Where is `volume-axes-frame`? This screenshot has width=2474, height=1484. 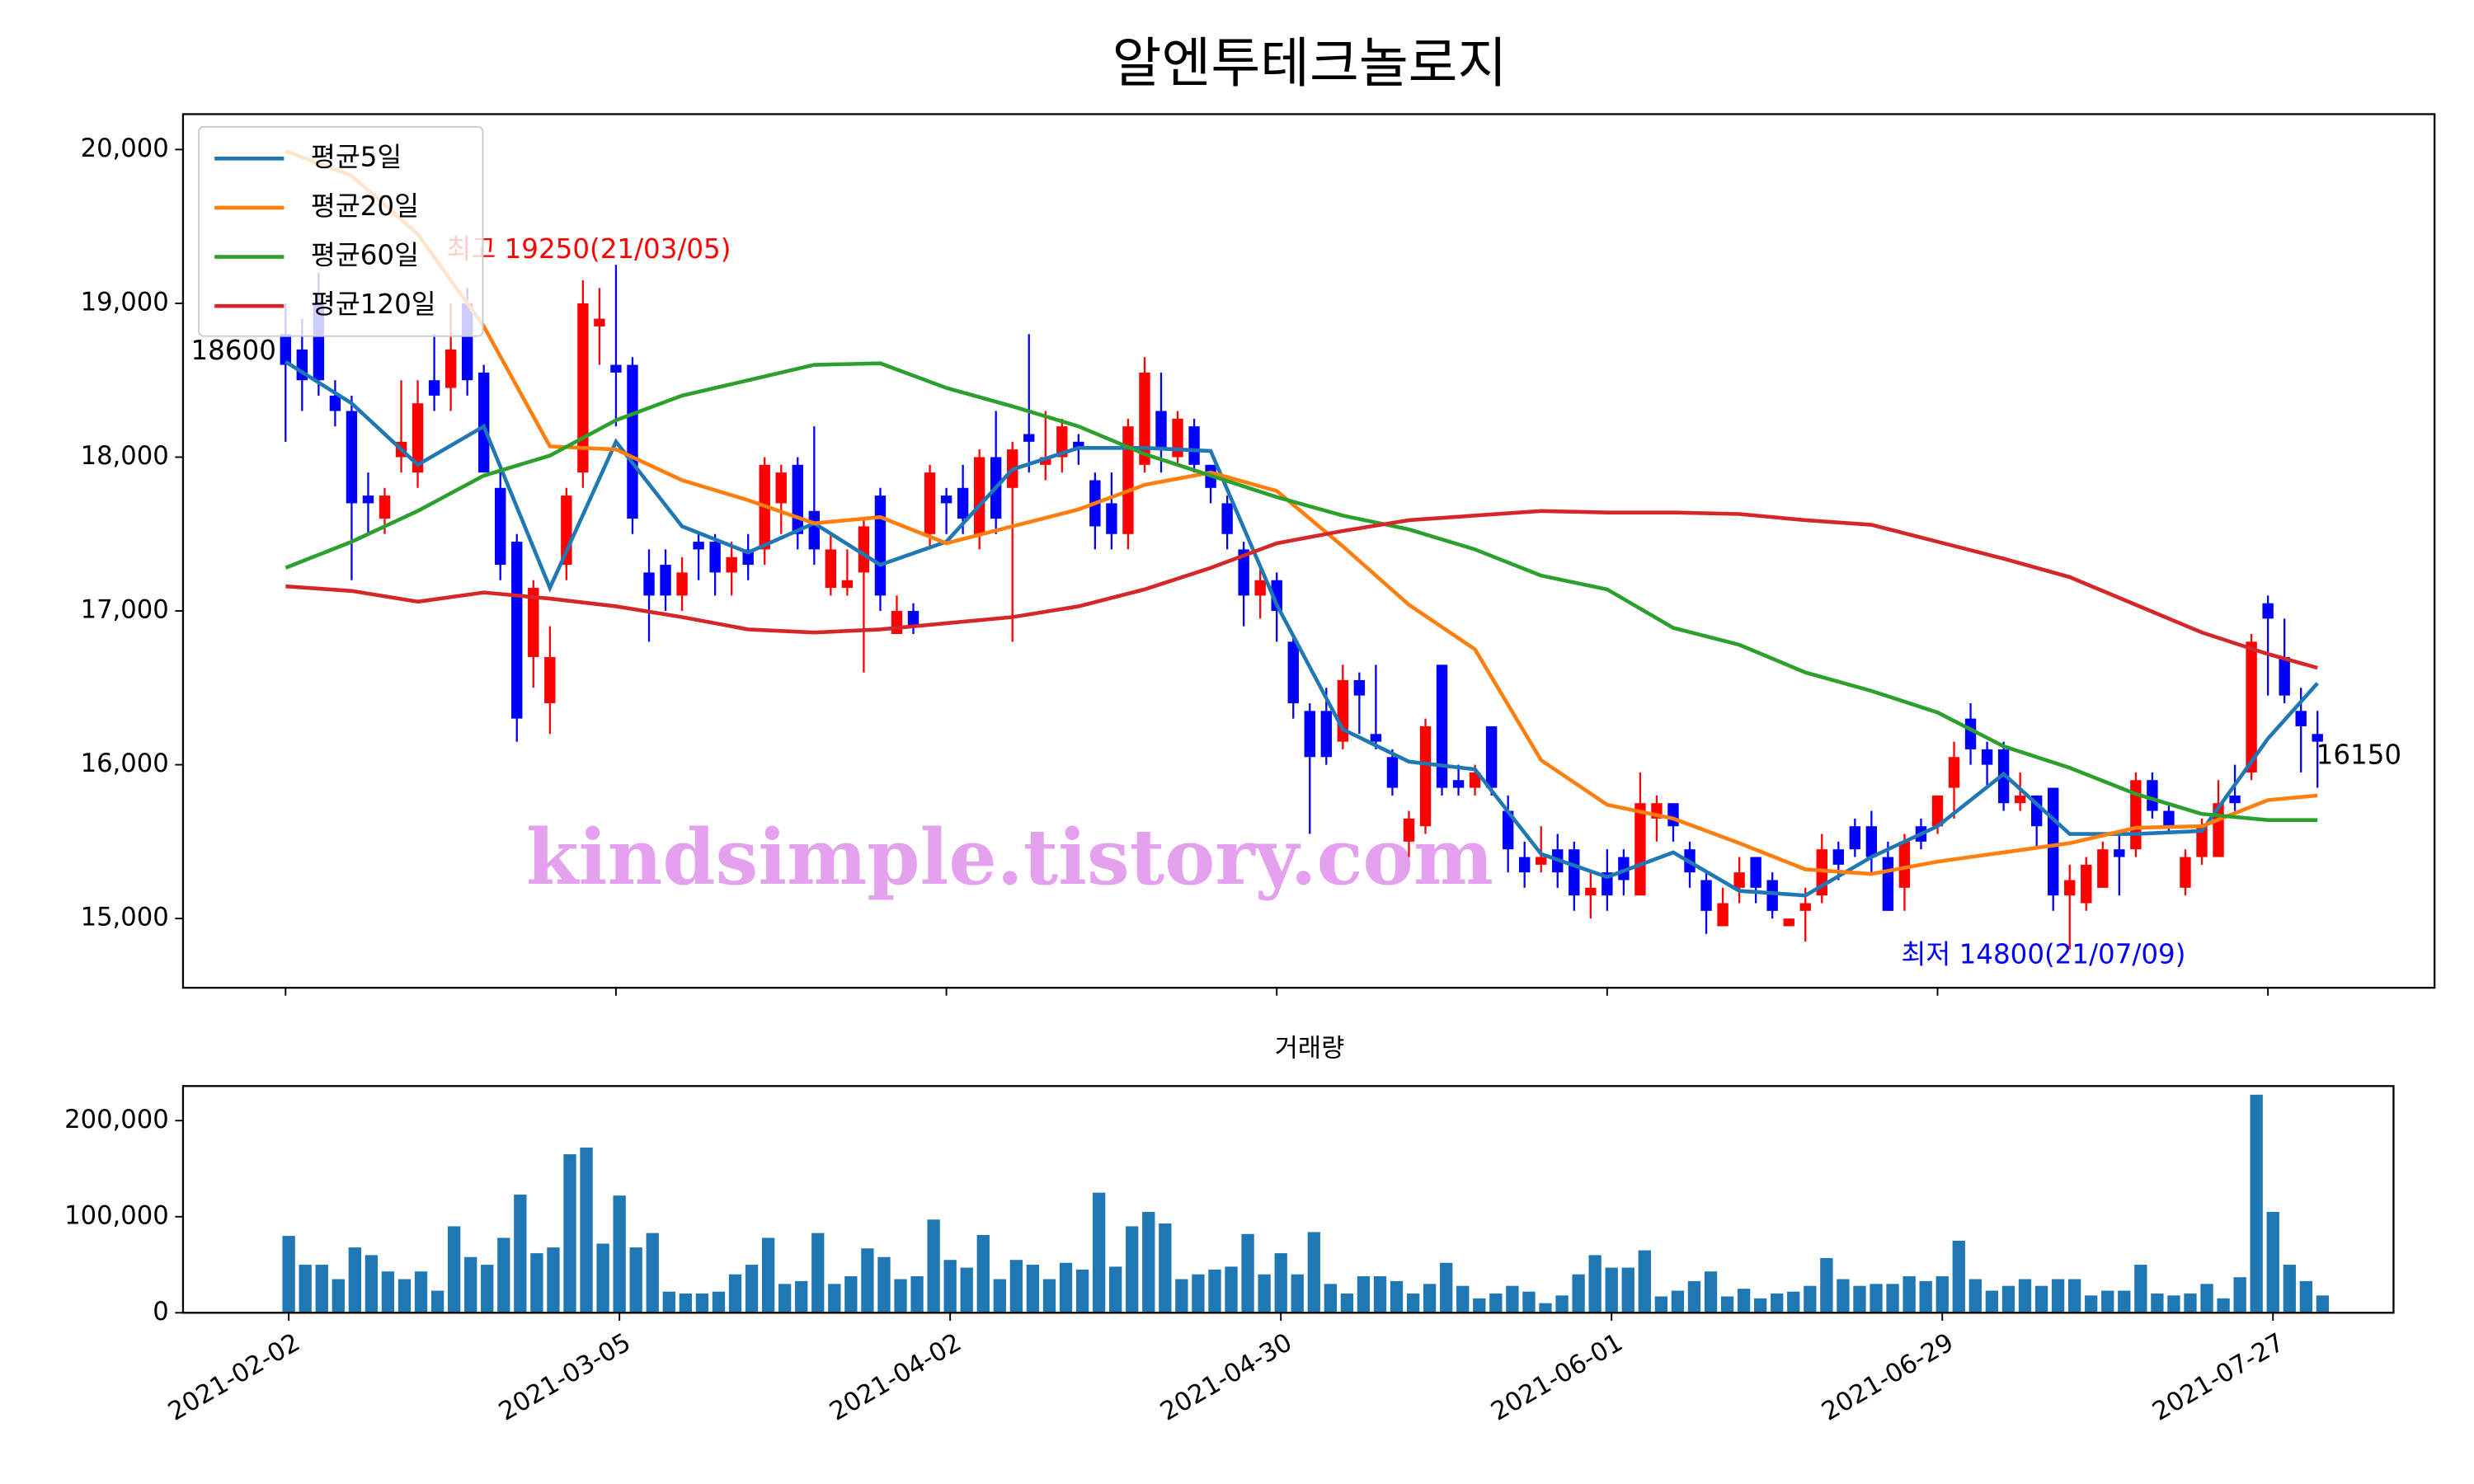
volume-axes-frame is located at coordinates (1288, 1199).